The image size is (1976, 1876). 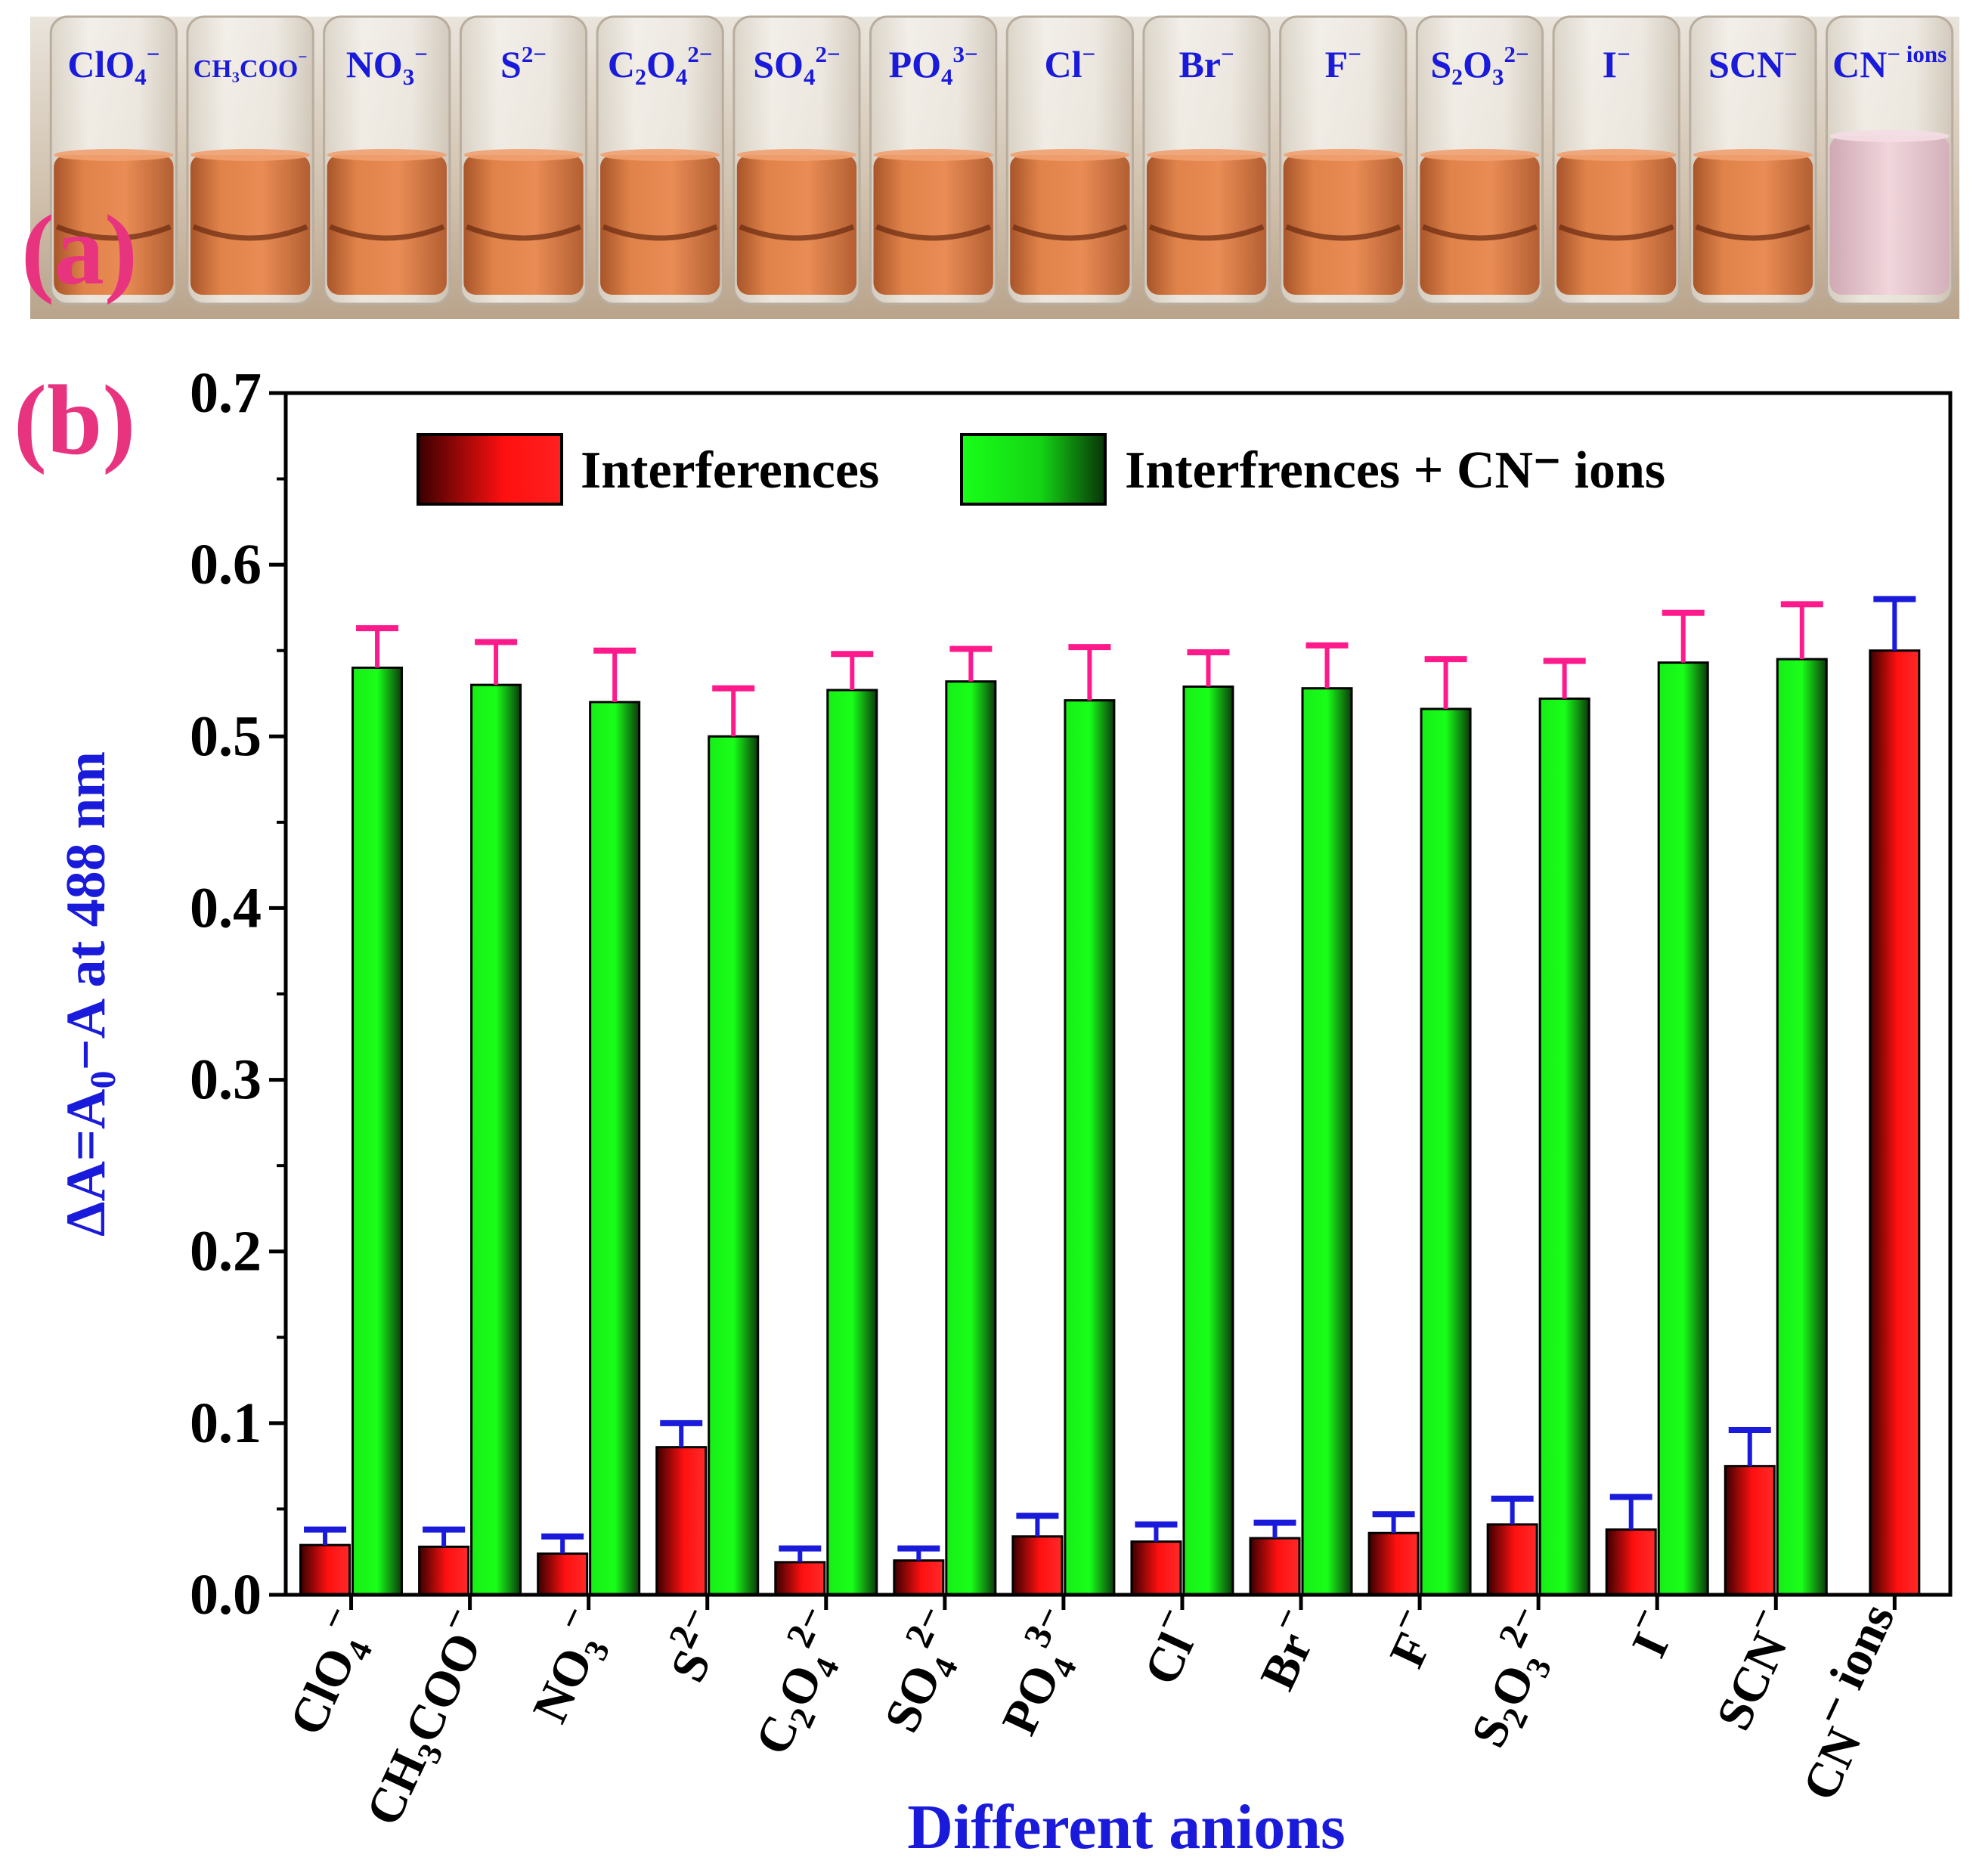 What do you see at coordinates (798, 1683) in the screenshot?
I see `x-tick-label: C2O42−` at bounding box center [798, 1683].